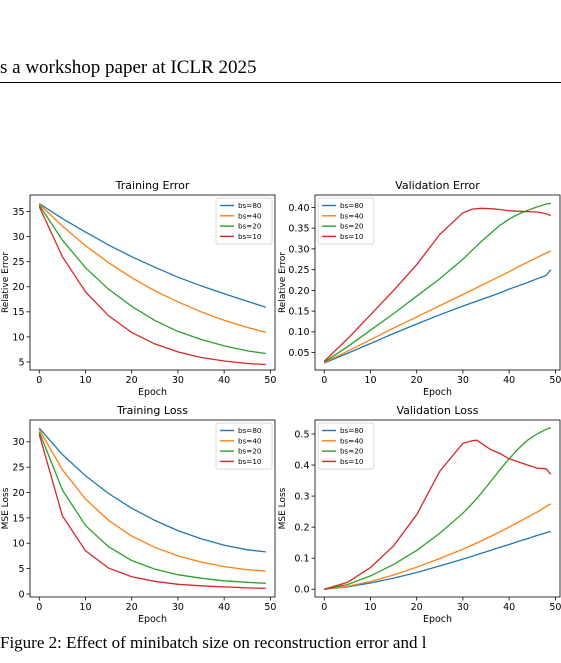 This screenshot has height=663, width=561. What do you see at coordinates (298, 270) in the screenshot?
I see `y-tick-label: 0.25` at bounding box center [298, 270].